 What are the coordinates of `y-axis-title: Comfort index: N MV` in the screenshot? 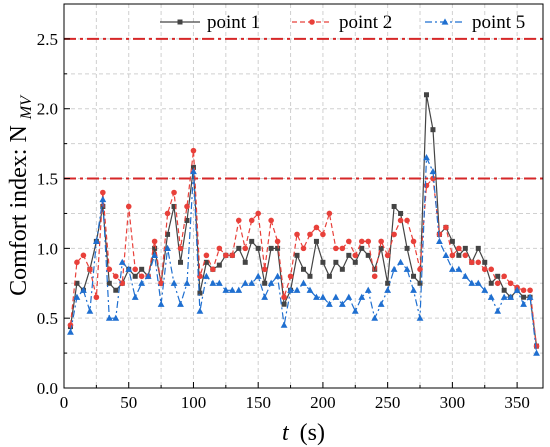 It's located at (20, 195).